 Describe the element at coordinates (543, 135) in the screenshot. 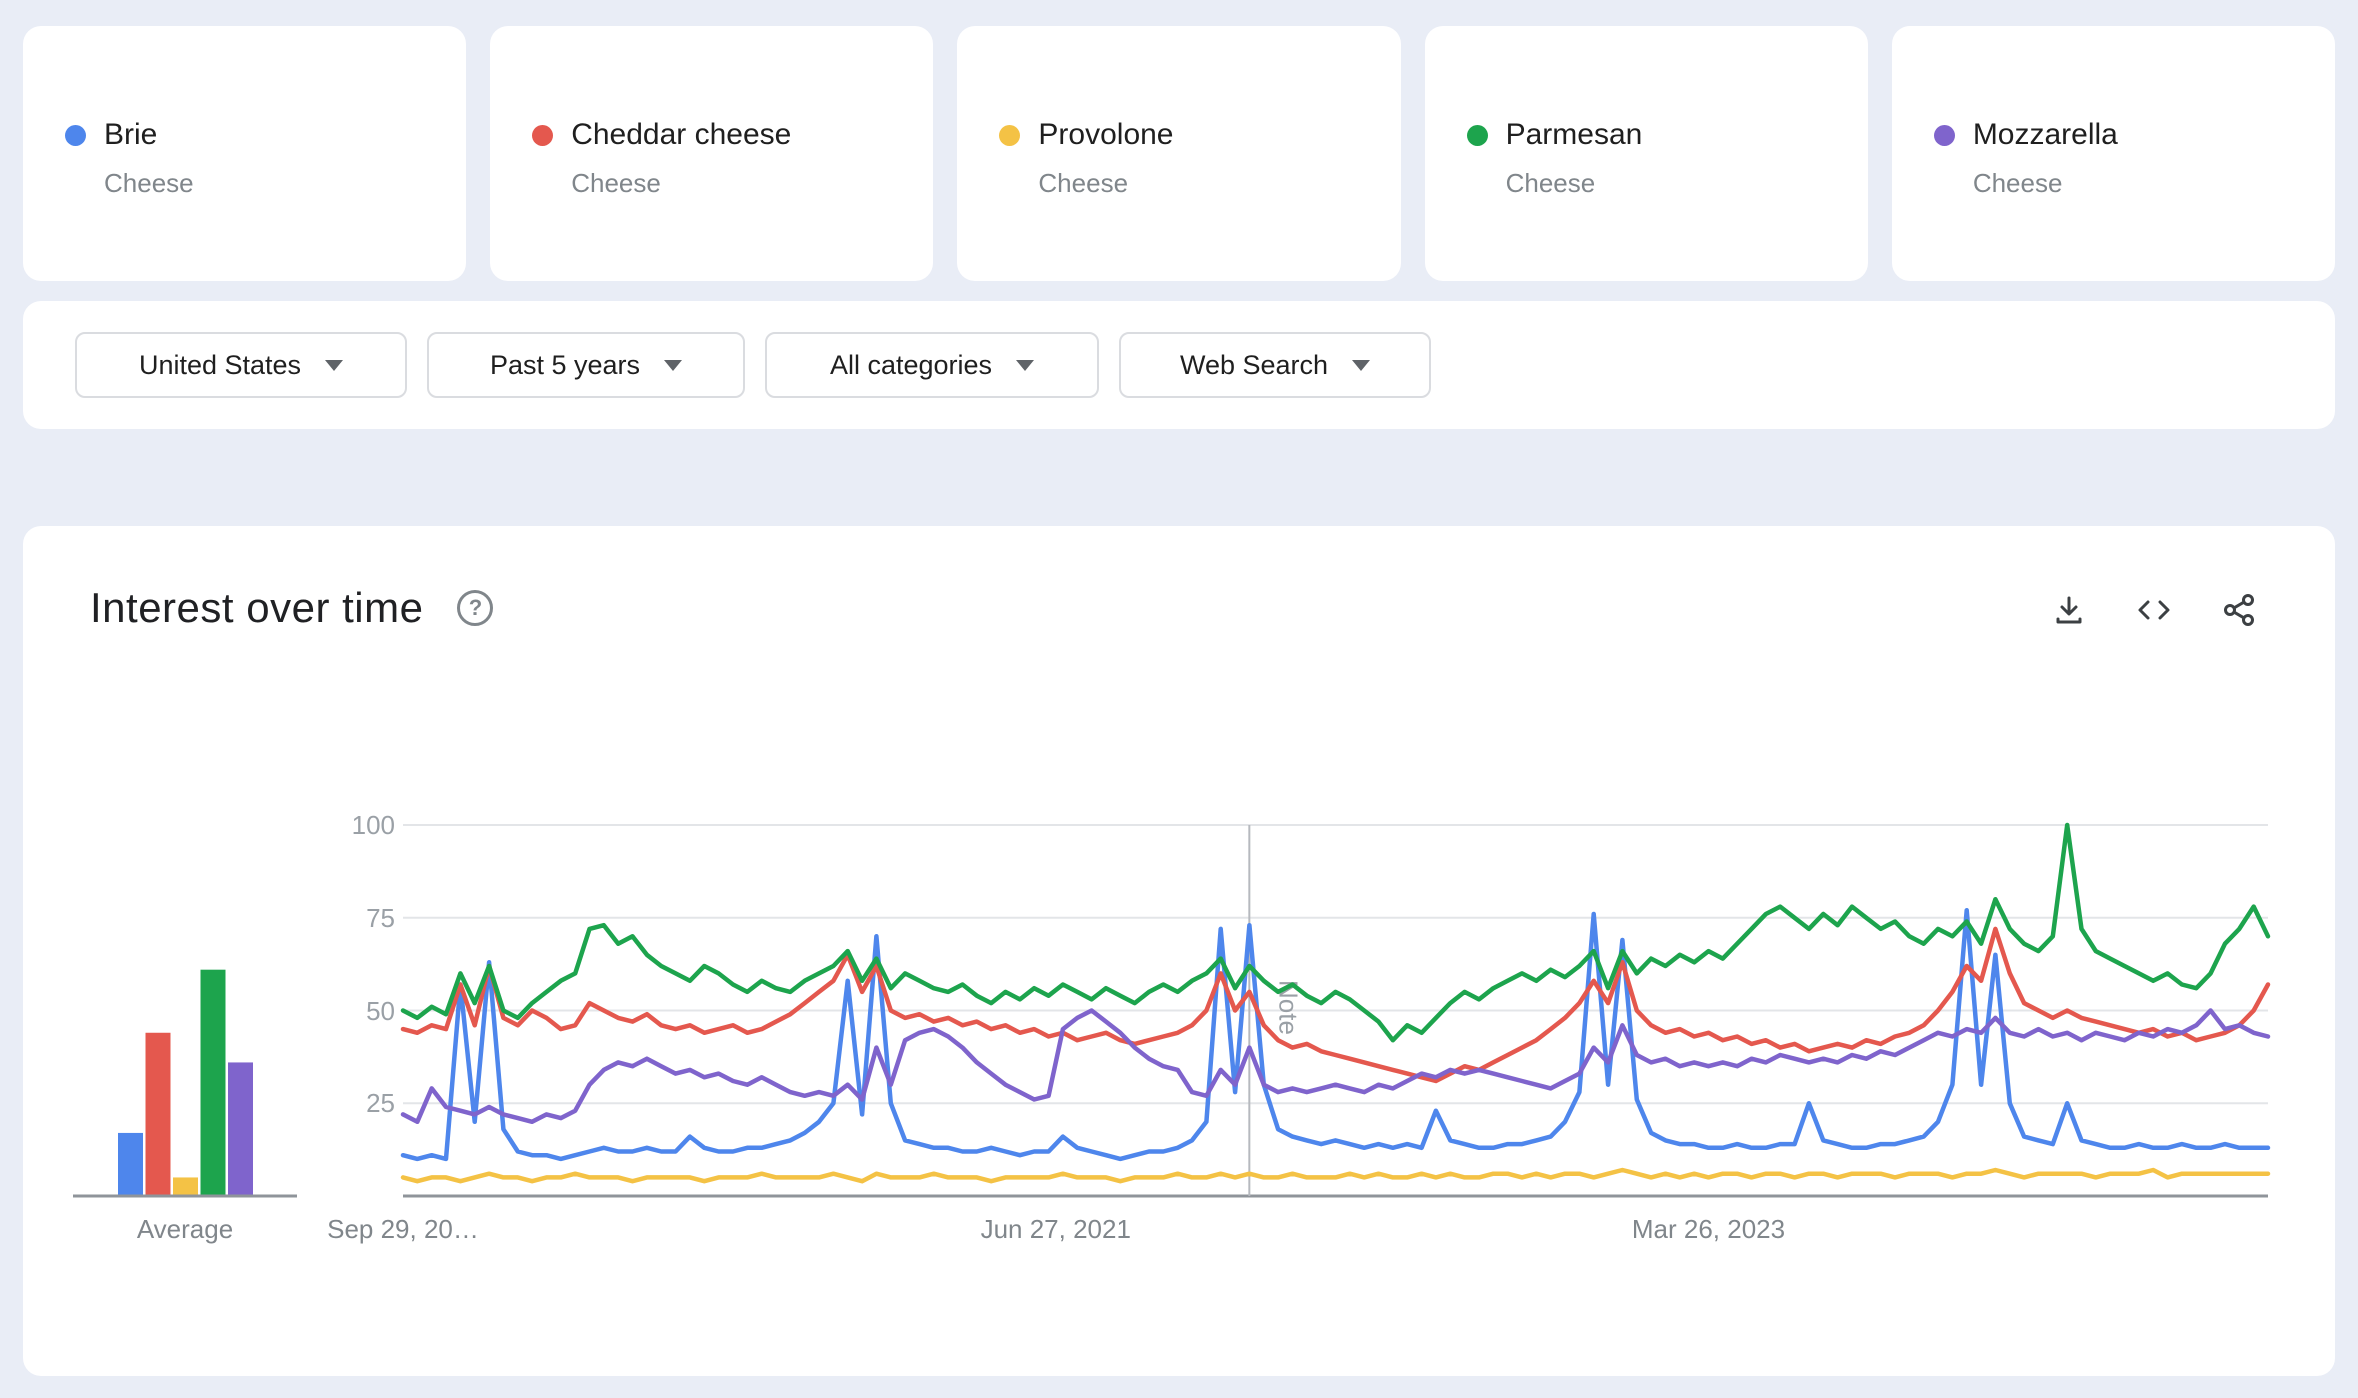

I see `cheddar-color-dot` at that location.